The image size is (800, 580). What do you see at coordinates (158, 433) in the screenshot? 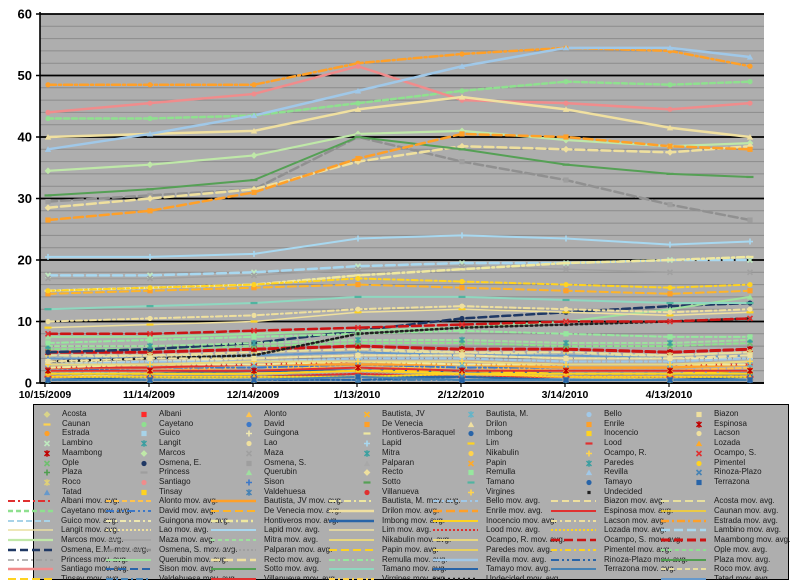
I see `legend-item-guico: Guico` at bounding box center [158, 433].